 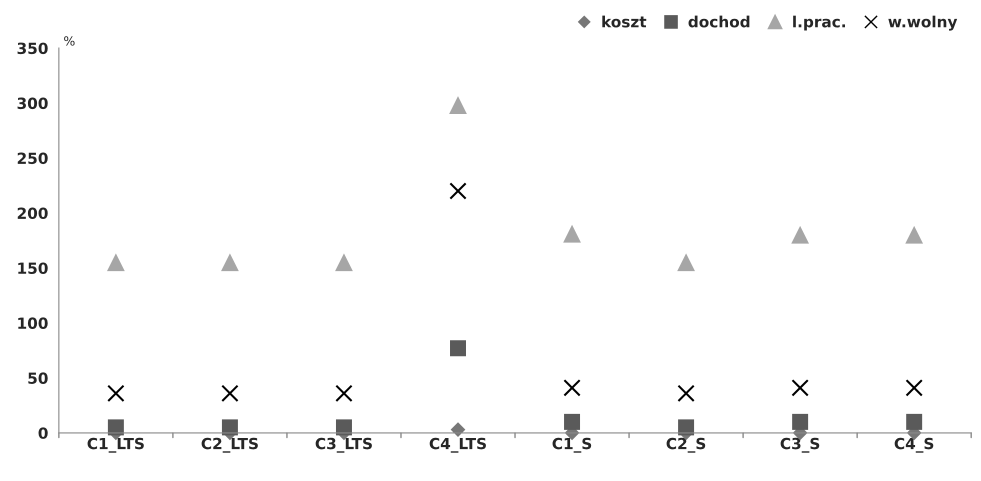 I want to click on x-tick-label: C3_S, so click(x=800, y=445).